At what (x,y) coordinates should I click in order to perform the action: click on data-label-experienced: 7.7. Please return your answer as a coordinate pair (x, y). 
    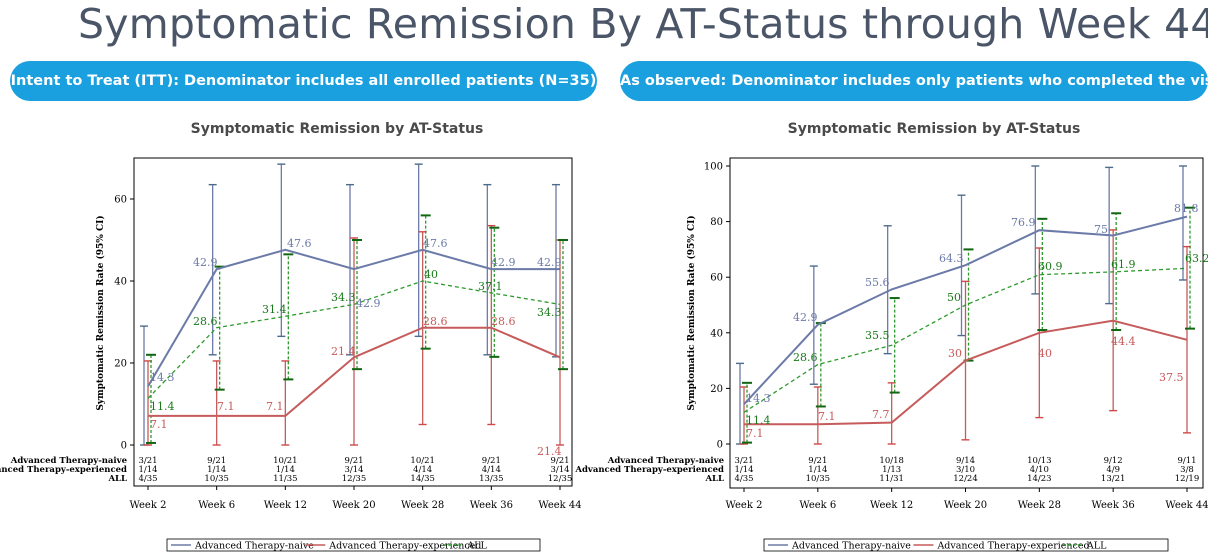
    Looking at the image, I should click on (881, 414).